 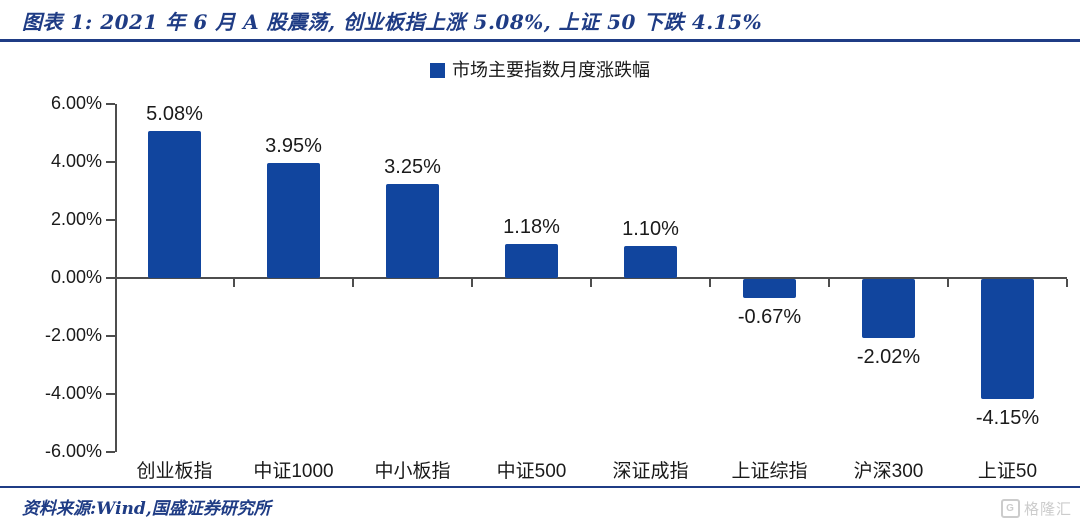 I want to click on chart-legend: 市场主要指数月度涨跌幅, so click(x=540, y=69).